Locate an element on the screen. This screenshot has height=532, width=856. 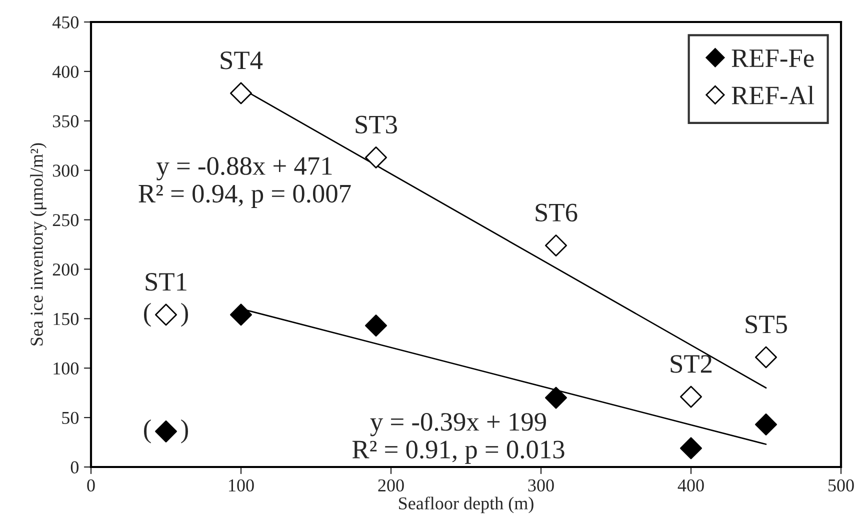
annotation: ST2 is located at coordinates (691, 364).